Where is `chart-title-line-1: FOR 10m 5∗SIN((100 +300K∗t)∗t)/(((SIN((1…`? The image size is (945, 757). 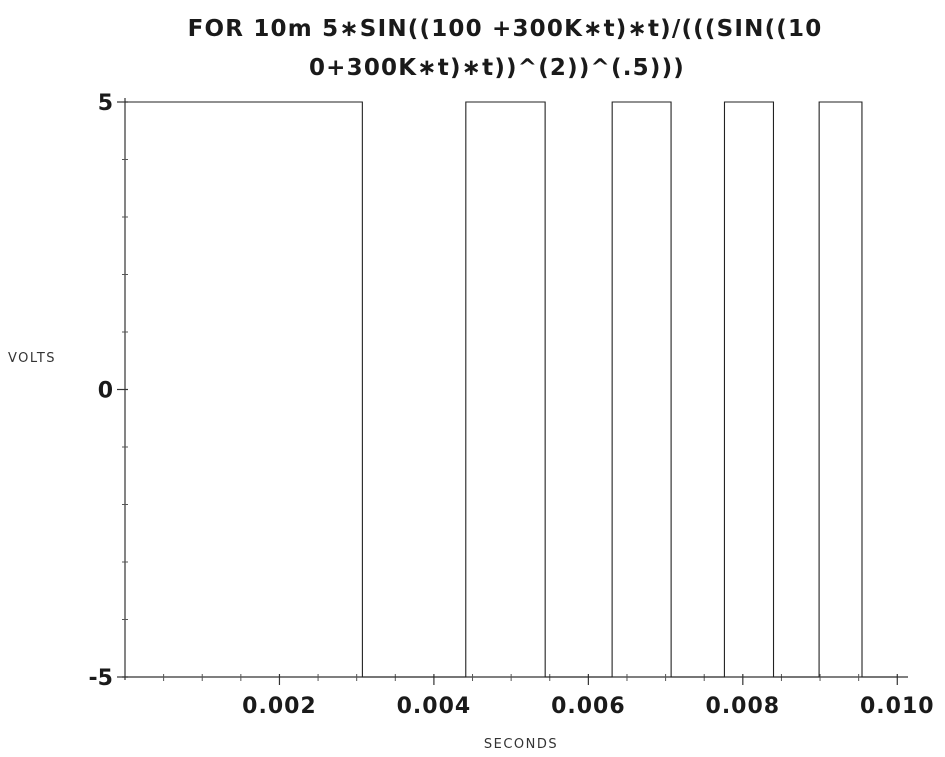
chart-title-line-1: FOR 10m 5∗SIN((100 +300K∗t)∗t)/(((SIN((1… is located at coordinates (505, 29).